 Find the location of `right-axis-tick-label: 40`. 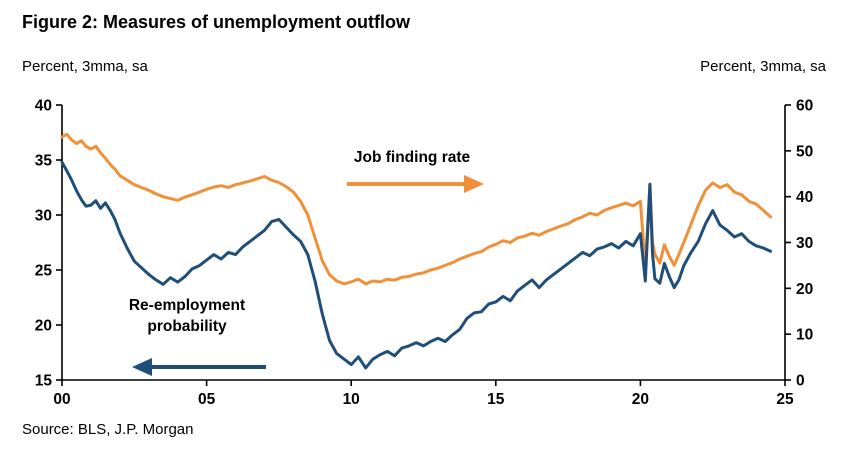

right-axis-tick-label: 40 is located at coordinates (804, 197).